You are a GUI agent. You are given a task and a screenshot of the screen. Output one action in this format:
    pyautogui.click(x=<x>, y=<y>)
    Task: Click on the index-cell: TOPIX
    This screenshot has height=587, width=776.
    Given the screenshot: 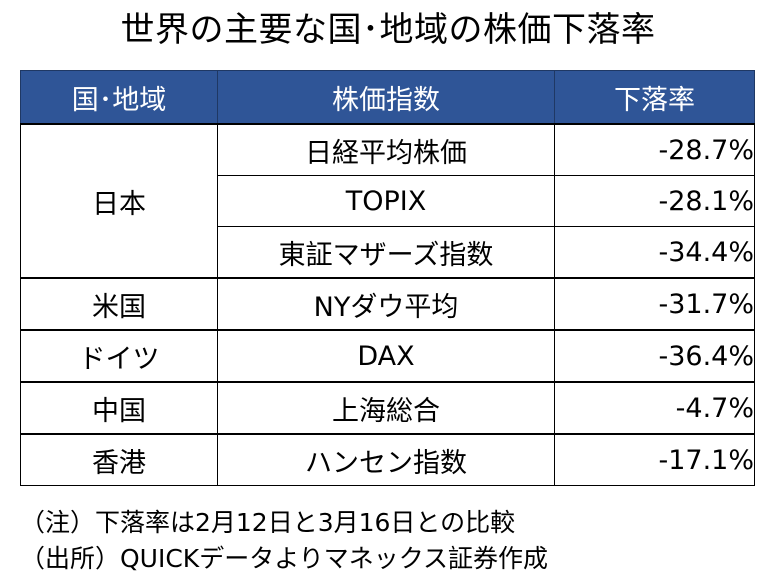 What is the action you would take?
    pyautogui.click(x=386, y=201)
    